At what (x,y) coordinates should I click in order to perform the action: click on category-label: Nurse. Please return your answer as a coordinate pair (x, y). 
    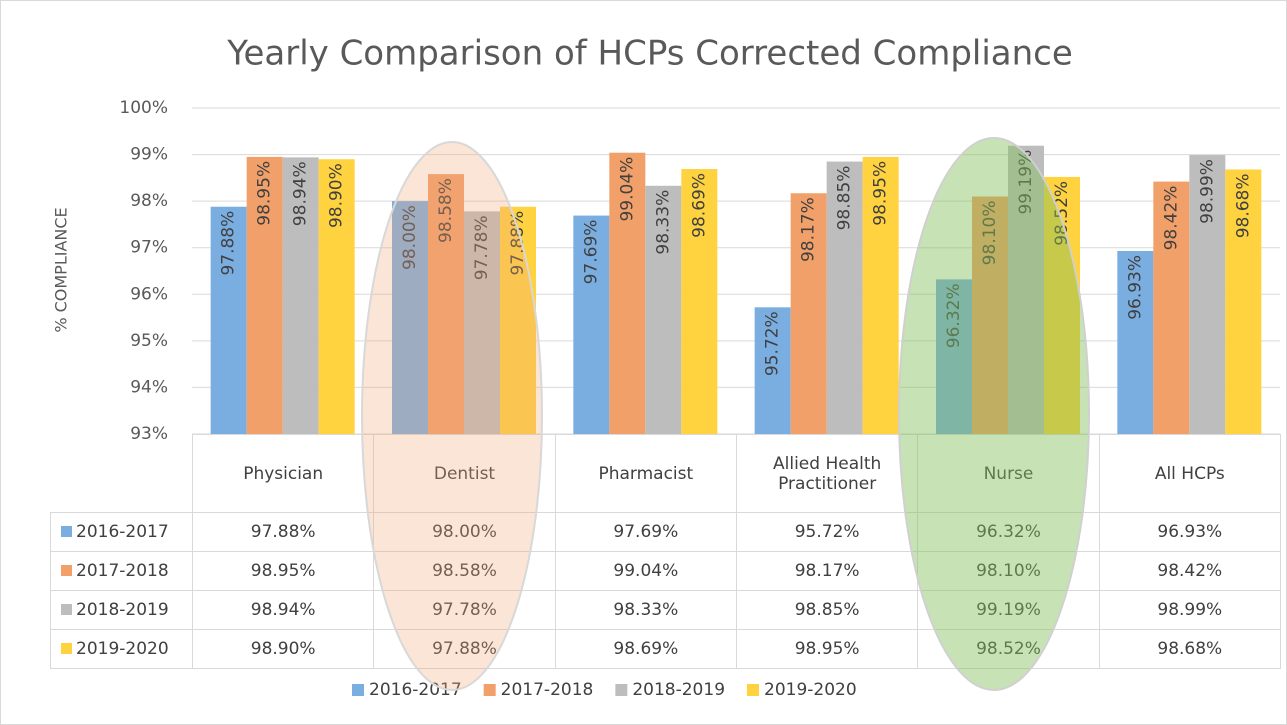
    Looking at the image, I should click on (1008, 473).